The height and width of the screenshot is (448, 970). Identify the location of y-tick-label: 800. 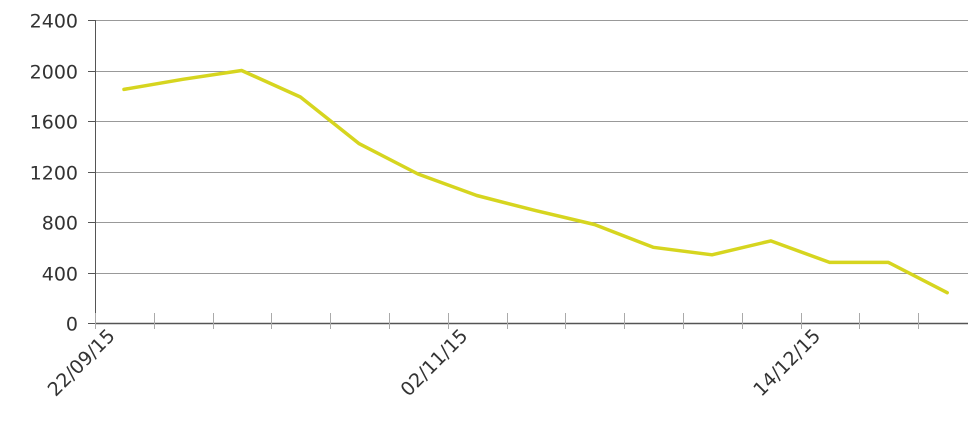
(60, 224).